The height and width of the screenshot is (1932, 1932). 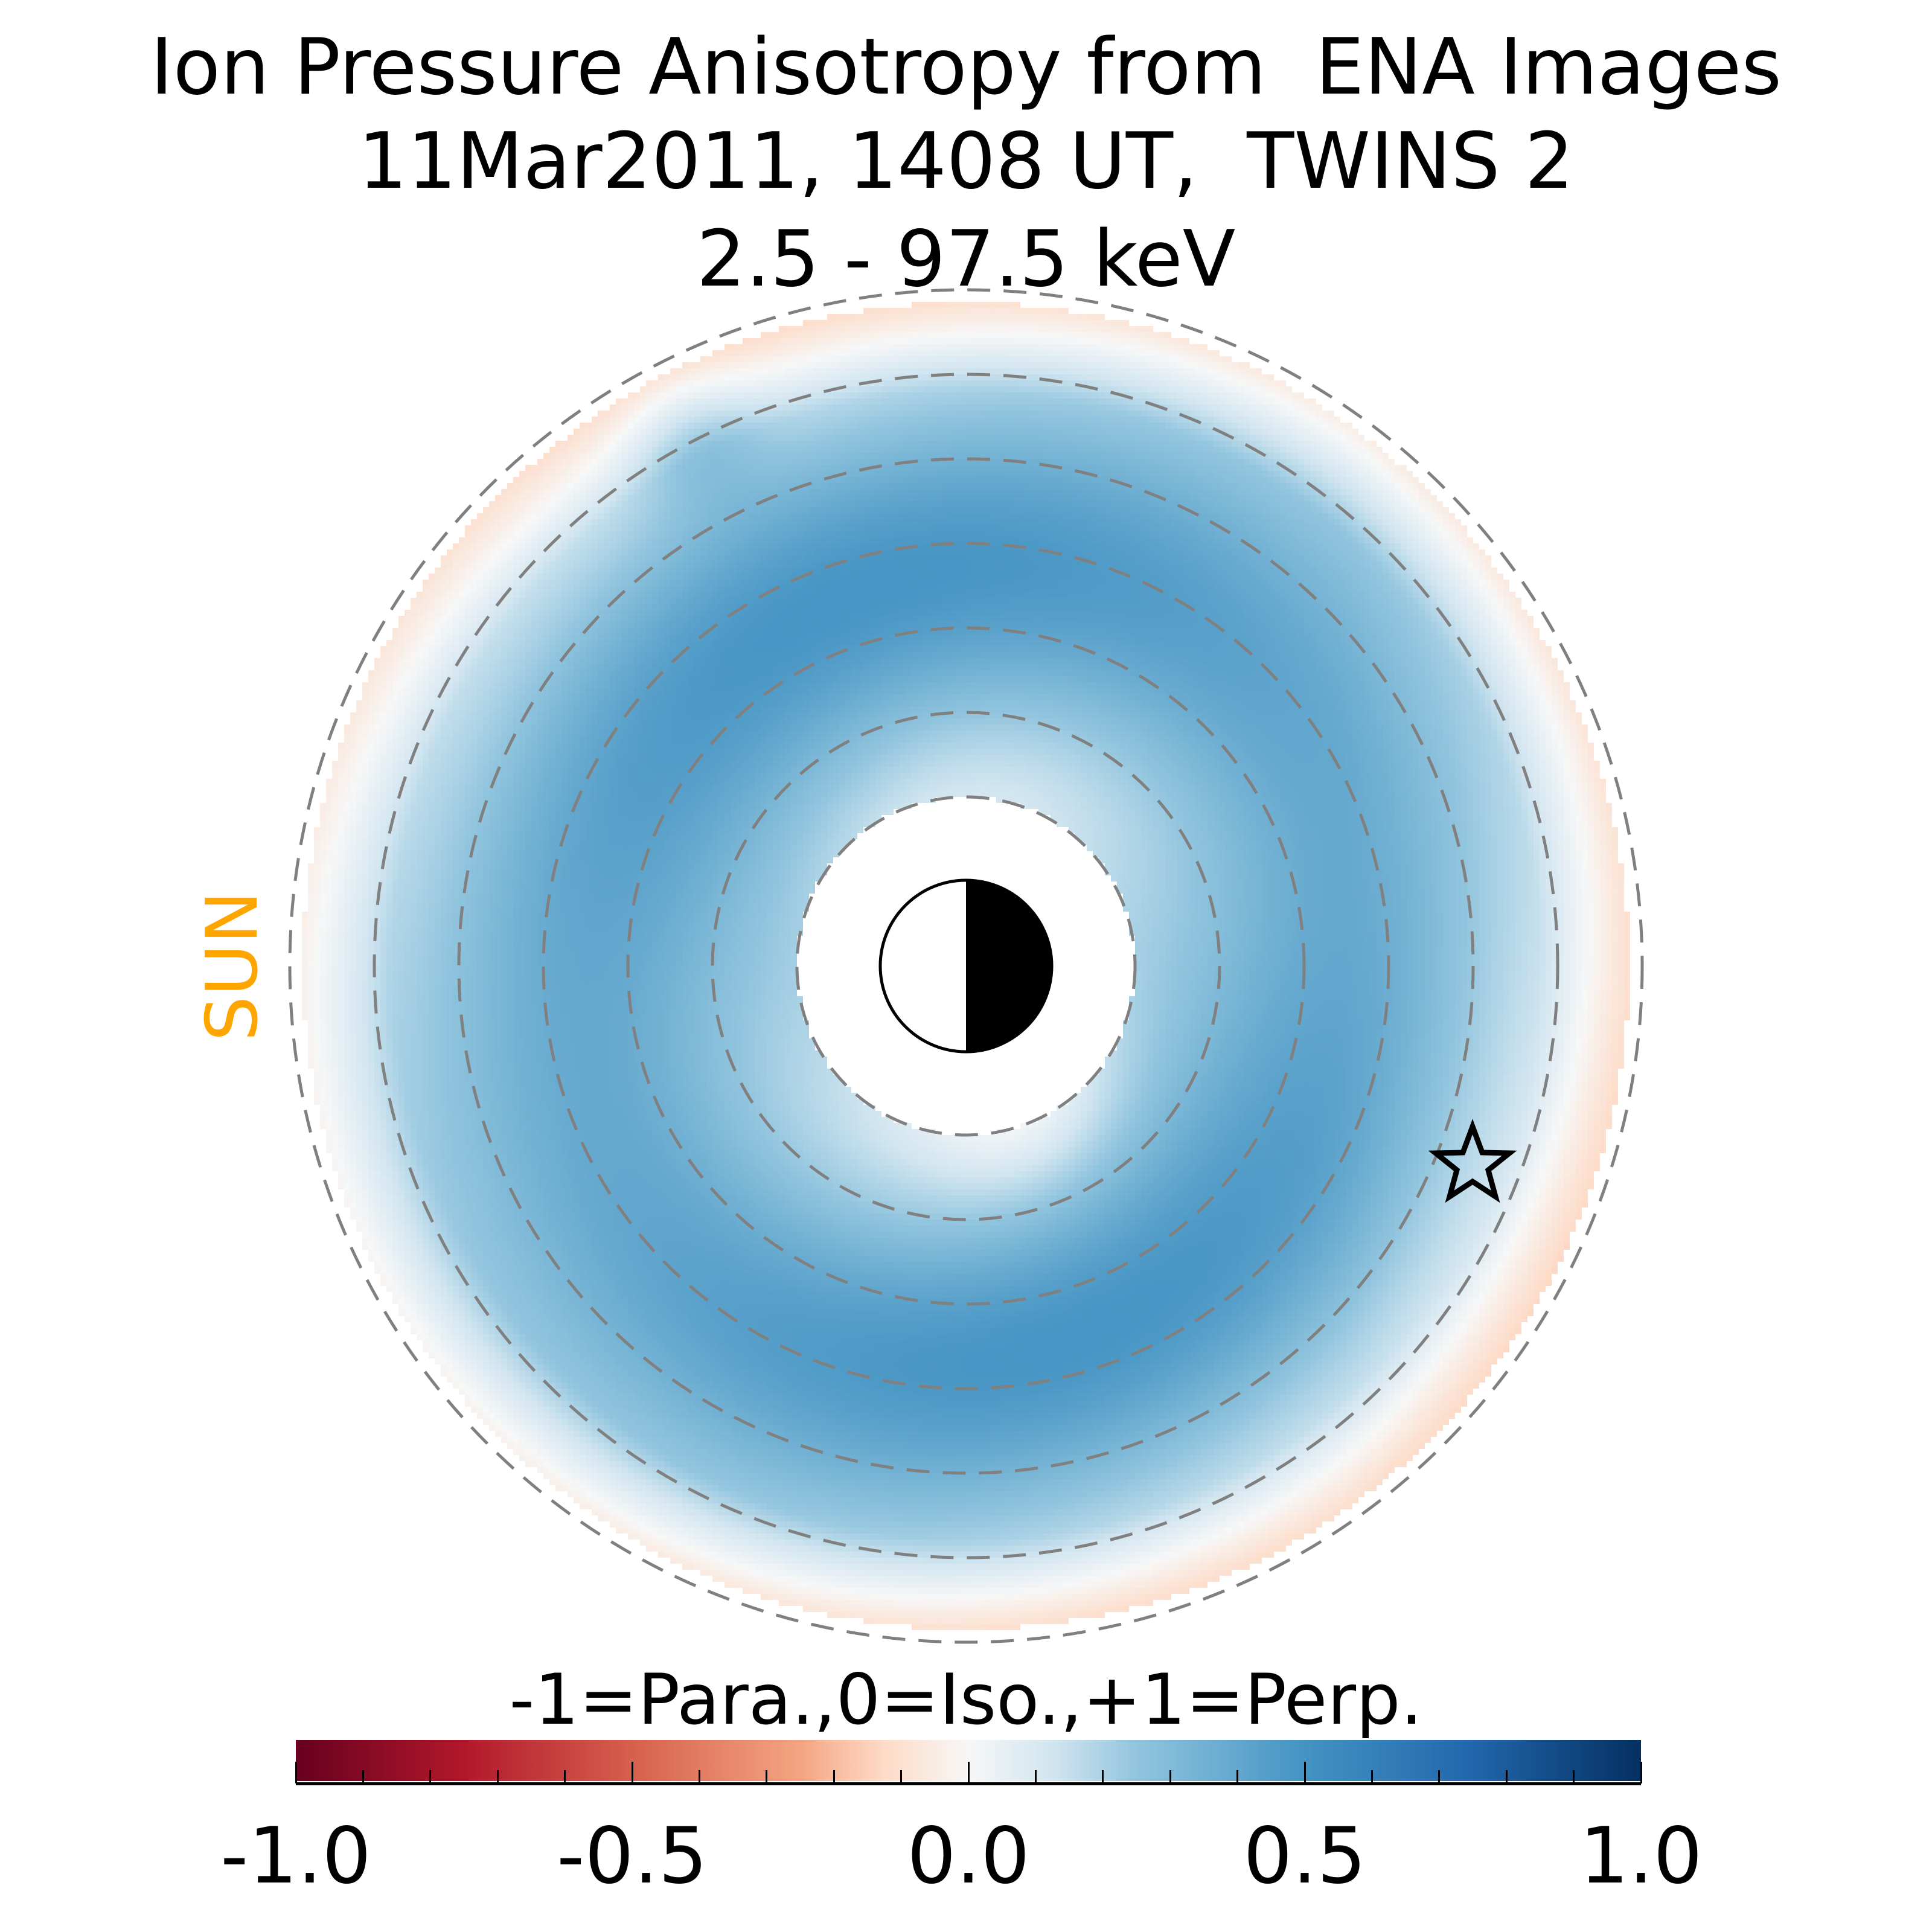 What do you see at coordinates (1472, 1161) in the screenshot?
I see `star-icon` at bounding box center [1472, 1161].